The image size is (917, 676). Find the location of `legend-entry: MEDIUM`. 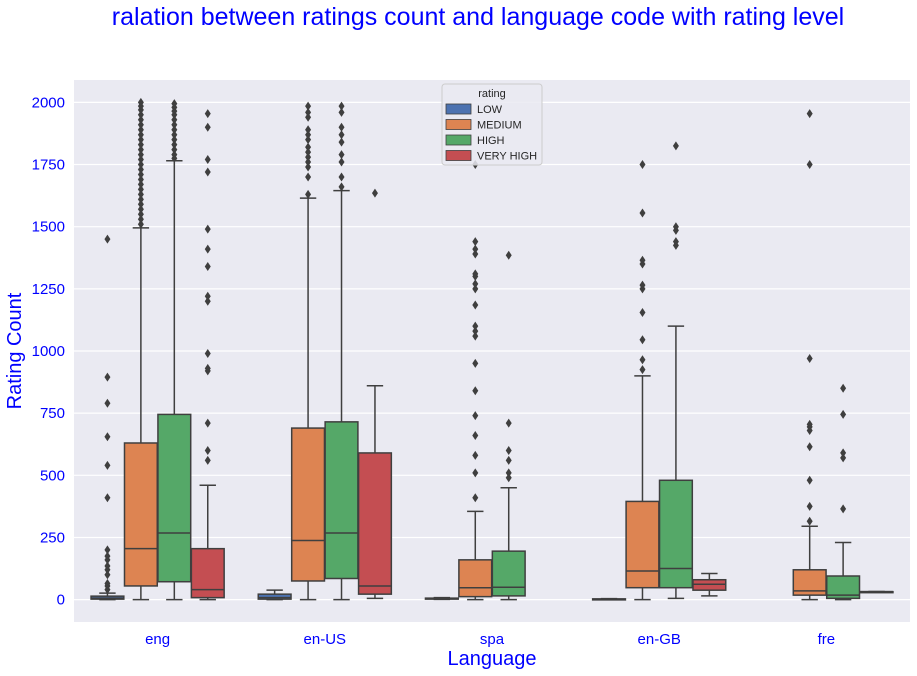

legend-entry: MEDIUM is located at coordinates (499, 126).